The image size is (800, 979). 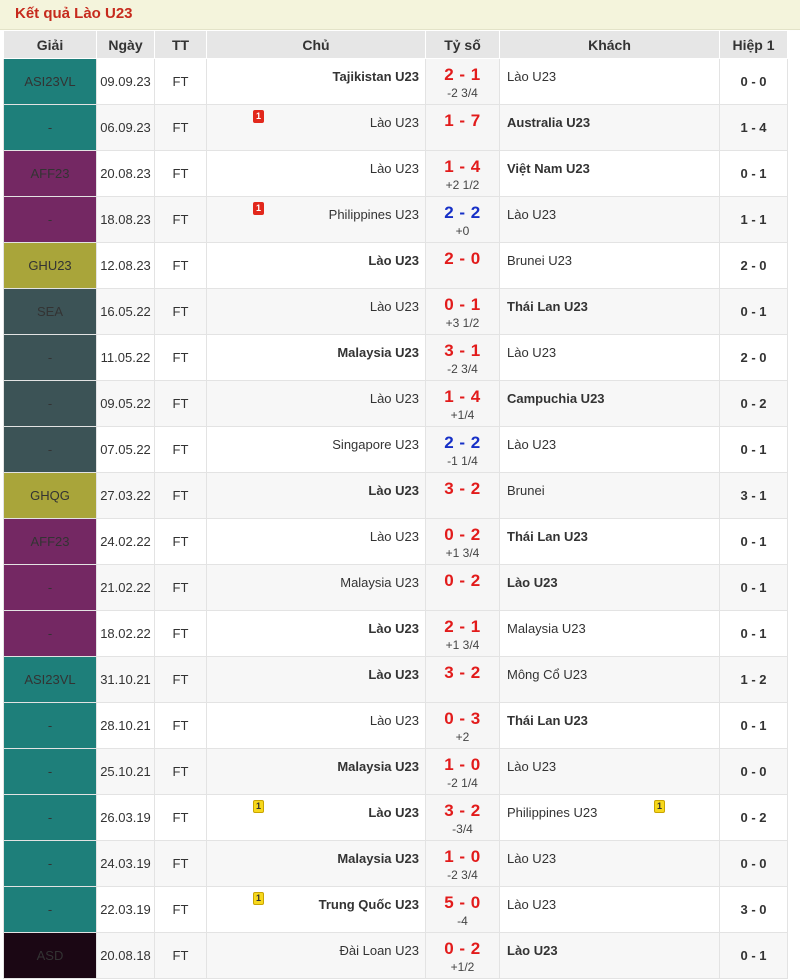 What do you see at coordinates (556, 398) in the screenshot?
I see `away-team-name: Campuchia U23` at bounding box center [556, 398].